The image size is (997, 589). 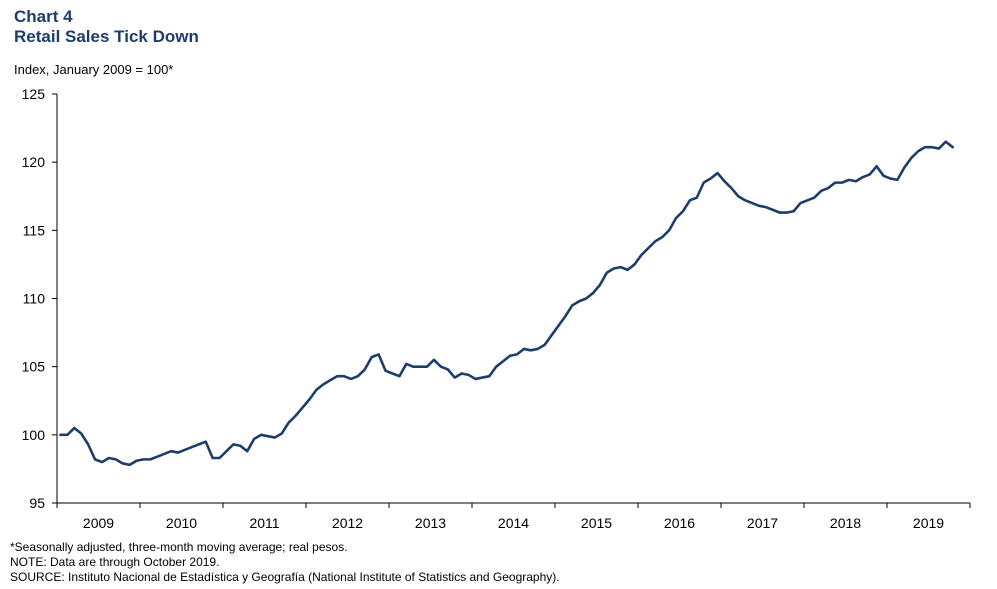 What do you see at coordinates (34, 299) in the screenshot?
I see `y-tick-label: 110` at bounding box center [34, 299].